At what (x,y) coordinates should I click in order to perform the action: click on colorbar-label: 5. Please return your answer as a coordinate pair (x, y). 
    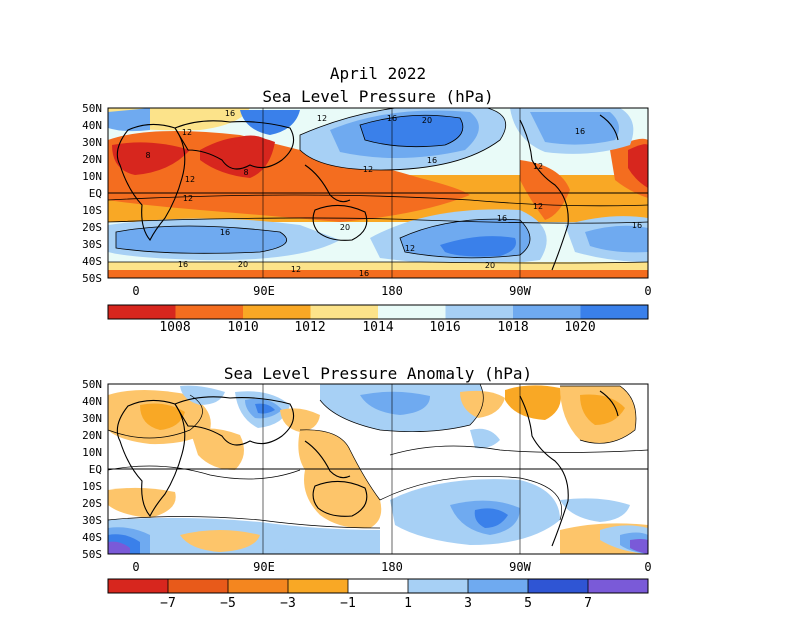
    Looking at the image, I should click on (528, 603).